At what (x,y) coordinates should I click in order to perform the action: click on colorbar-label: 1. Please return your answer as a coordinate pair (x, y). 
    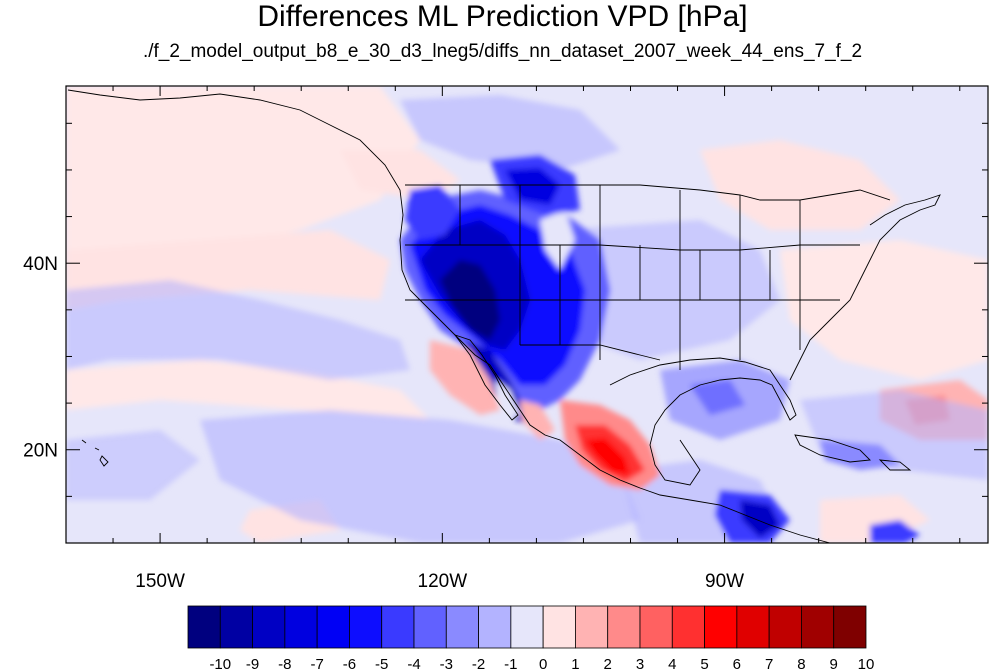
    Looking at the image, I should click on (575, 664).